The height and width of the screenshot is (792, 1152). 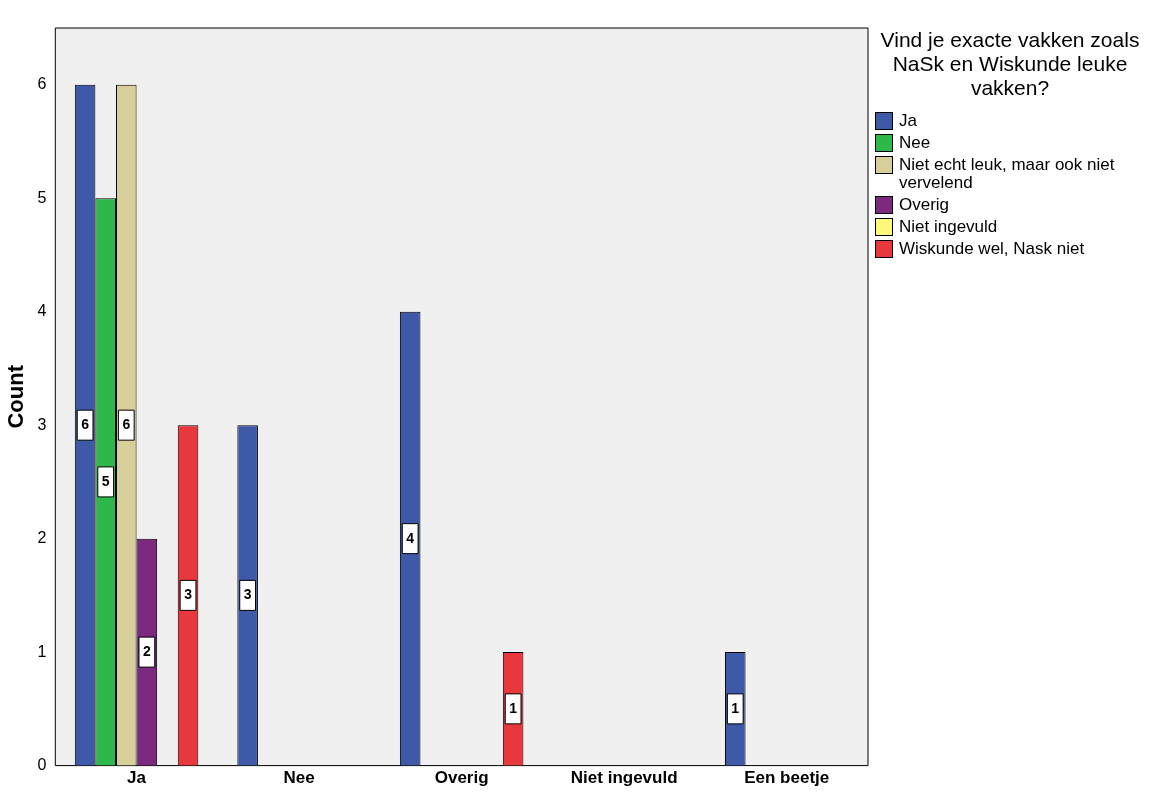 What do you see at coordinates (146, 650) in the screenshot?
I see `data-label: 2` at bounding box center [146, 650].